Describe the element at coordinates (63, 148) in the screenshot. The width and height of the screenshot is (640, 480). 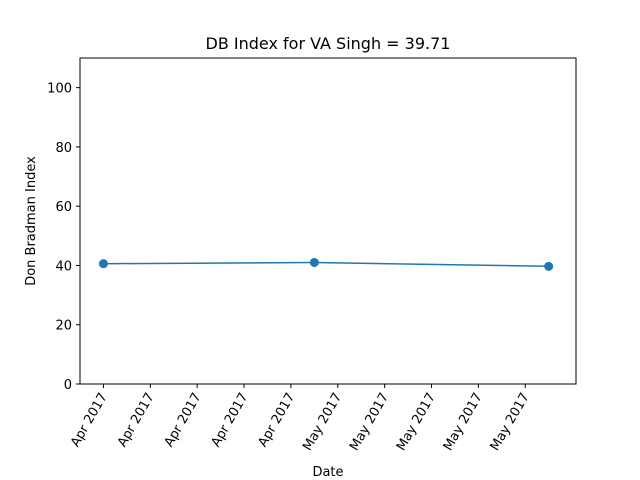
I see `y-tick-label: 80` at that location.